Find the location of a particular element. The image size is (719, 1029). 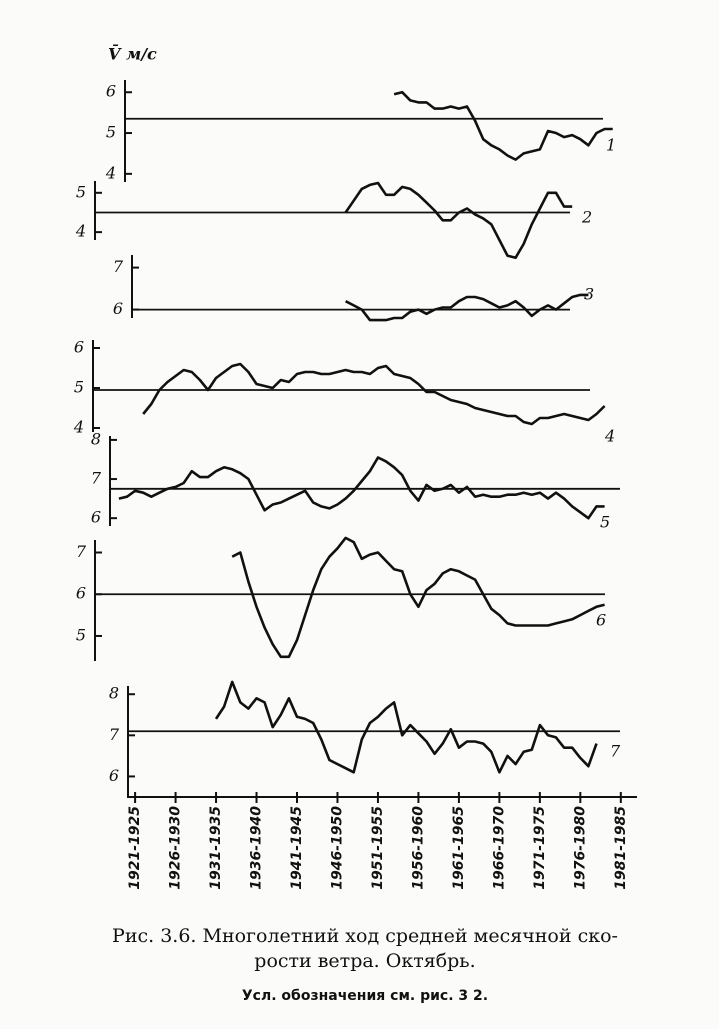

caption-note: Усл. обозначения см. рис. 3 2. is located at coordinates (365, 996).